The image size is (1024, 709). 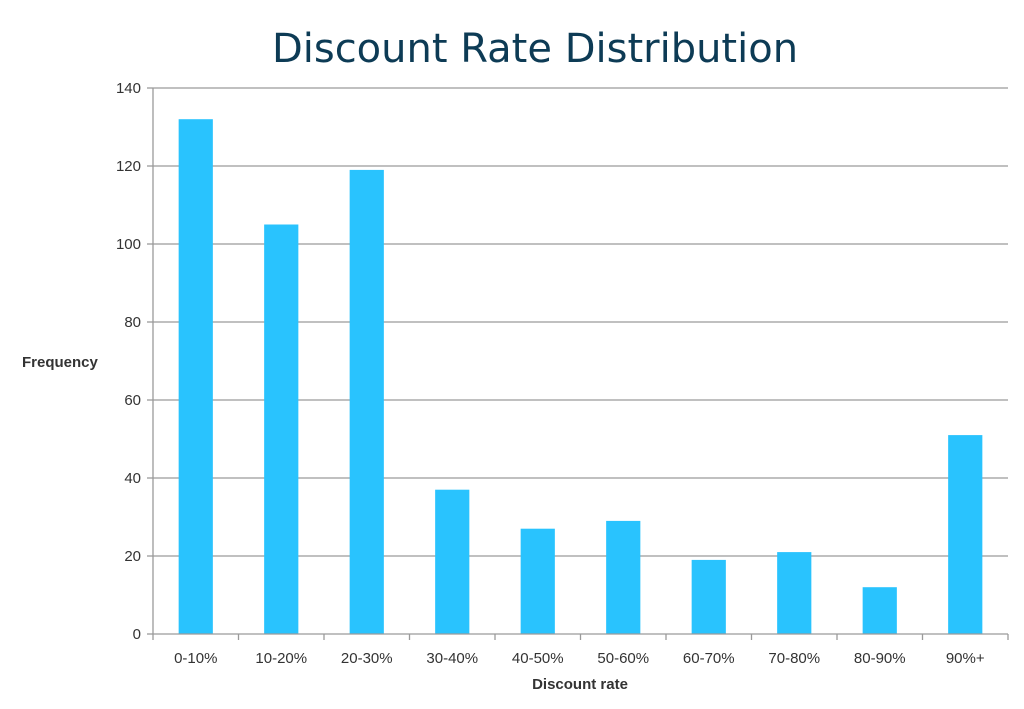 I want to click on x-axis-label: Discount rate, so click(x=580, y=684).